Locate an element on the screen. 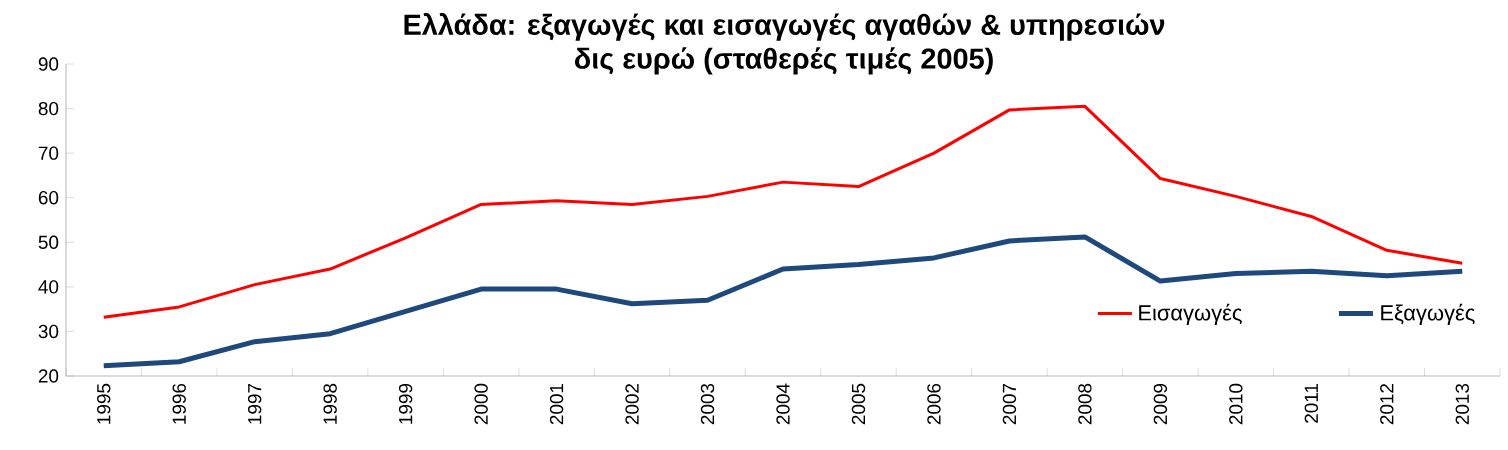 The height and width of the screenshot is (450, 1508). legend-label: Εξαγωγές is located at coordinates (1428, 314).